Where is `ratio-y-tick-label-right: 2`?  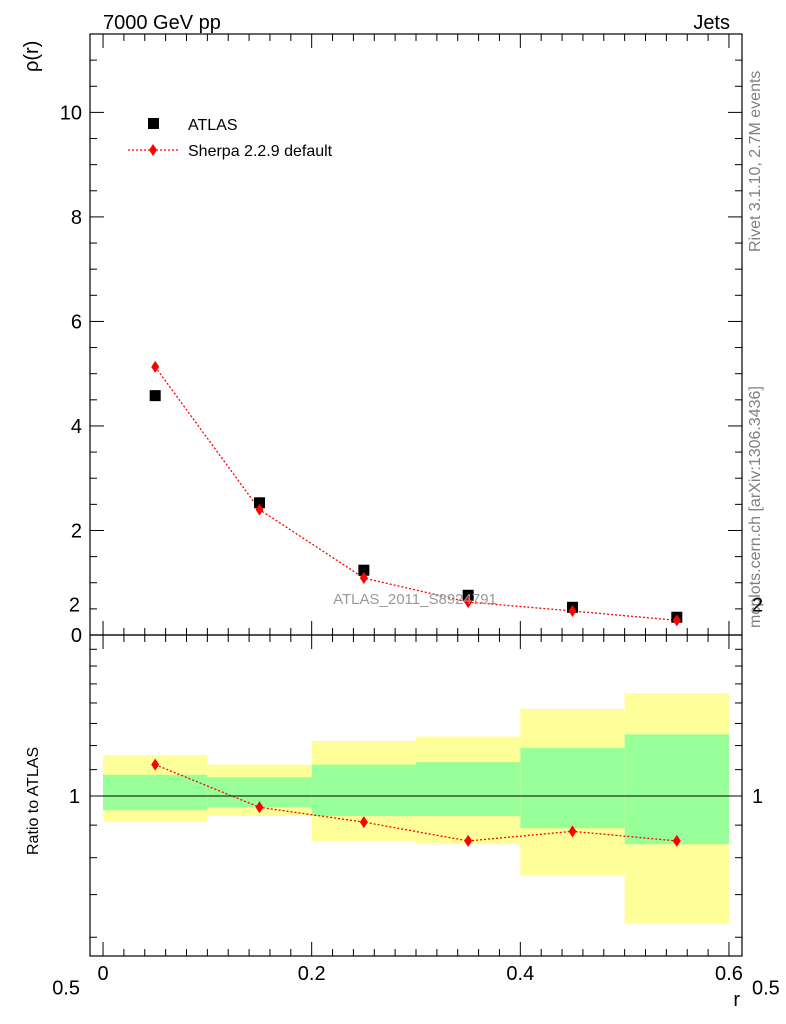 ratio-y-tick-label-right: 2 is located at coordinates (757, 605).